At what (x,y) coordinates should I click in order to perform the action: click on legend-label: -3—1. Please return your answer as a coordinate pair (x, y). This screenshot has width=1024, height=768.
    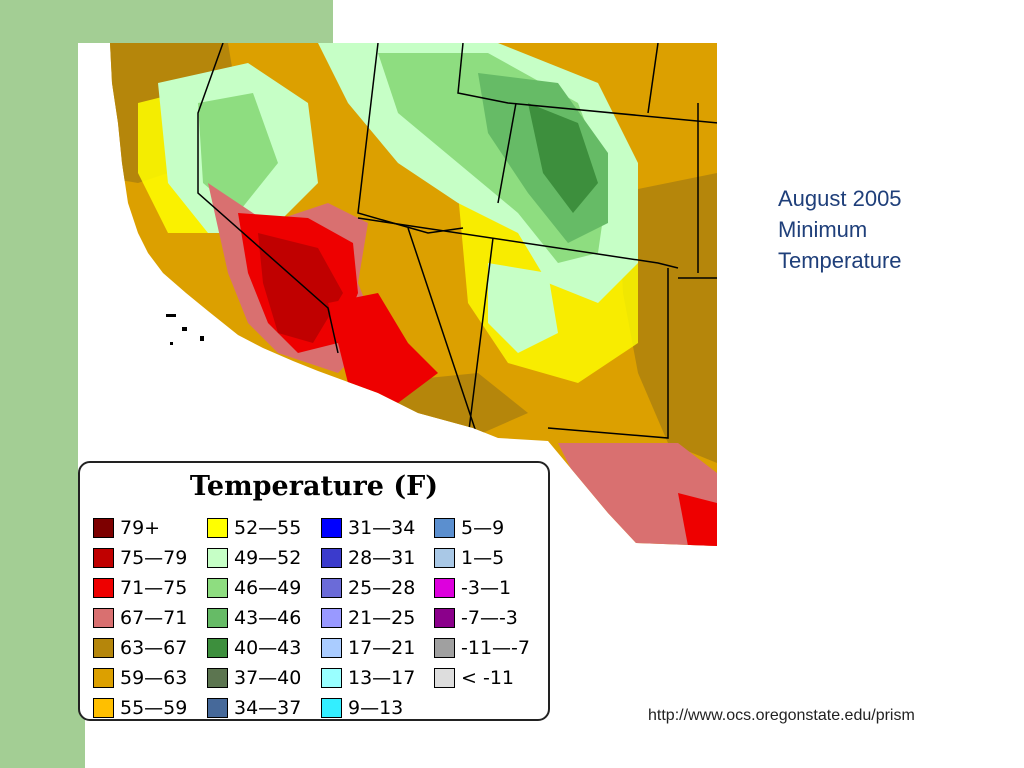
    Looking at the image, I should click on (486, 588).